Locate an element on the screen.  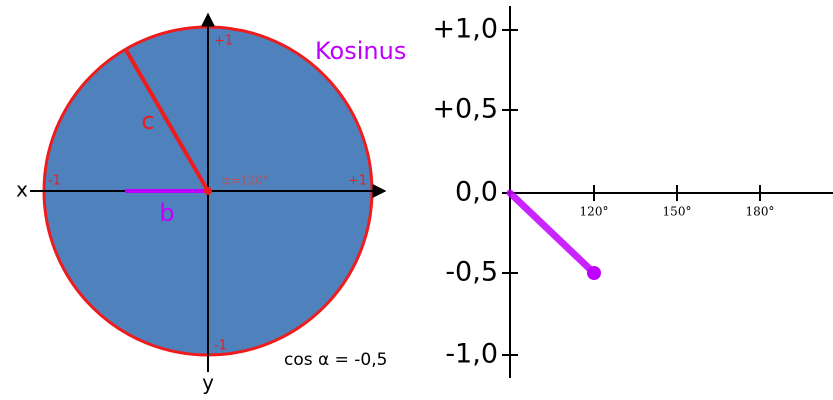
x-tick-label: 180° is located at coordinates (760, 212).